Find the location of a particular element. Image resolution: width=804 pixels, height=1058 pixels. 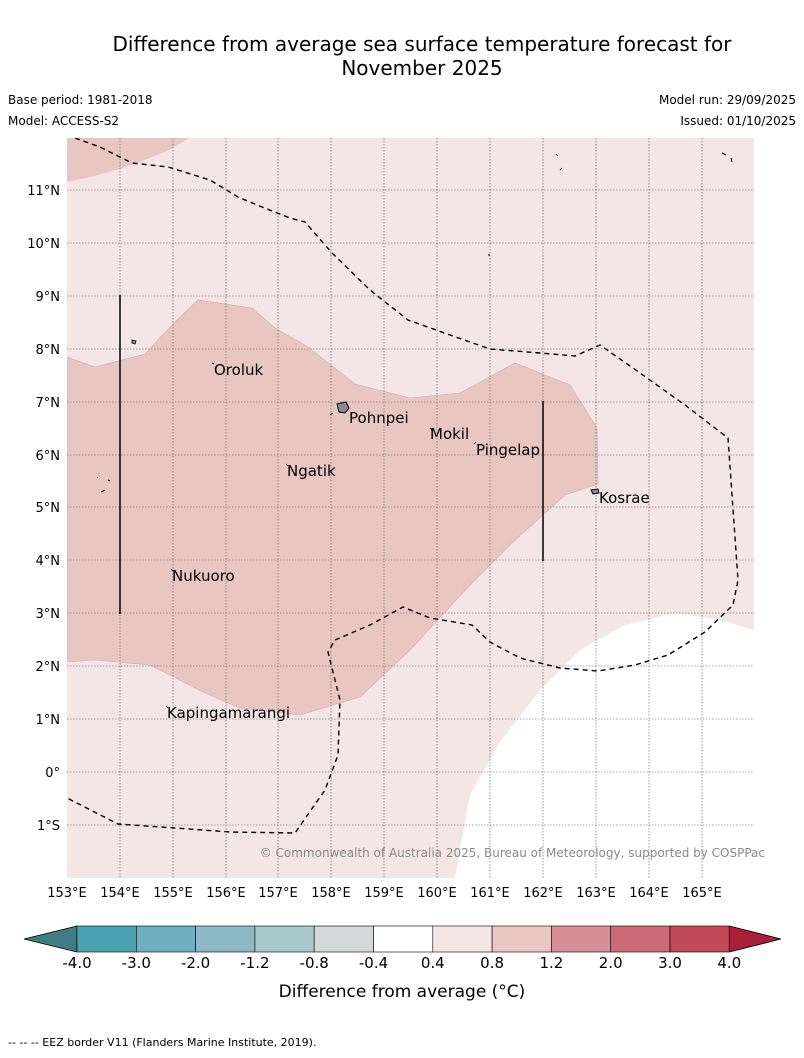

label-mokil: Mokil is located at coordinates (449, 434).